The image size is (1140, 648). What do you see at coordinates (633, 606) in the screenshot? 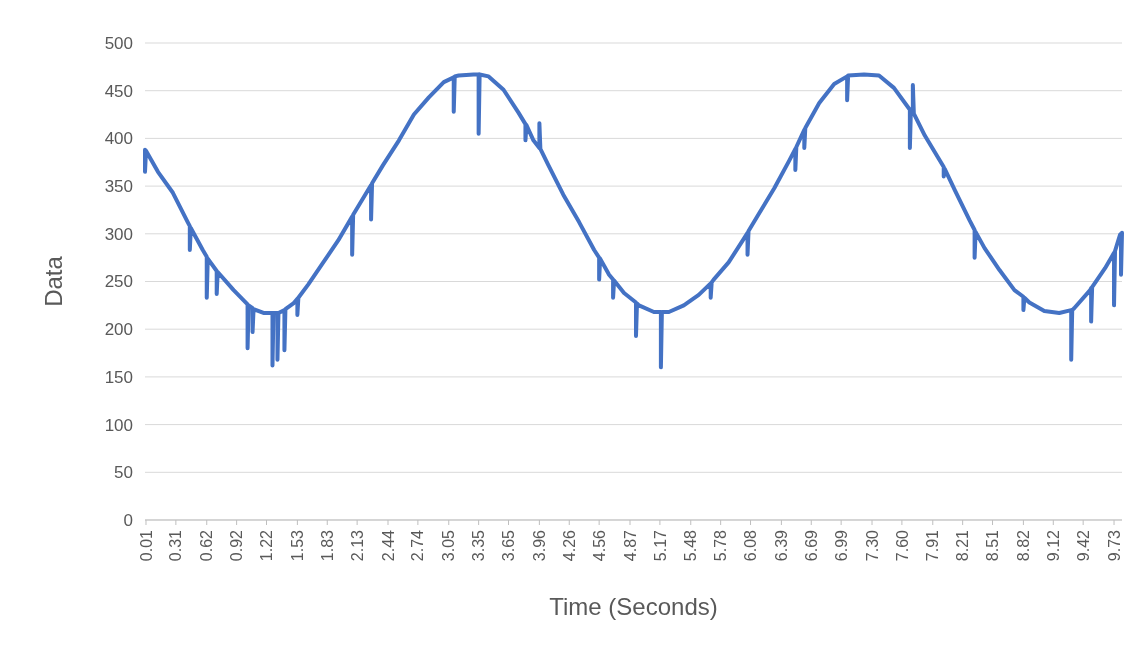
I see `x-axis-title: Time (Seconds)` at bounding box center [633, 606].